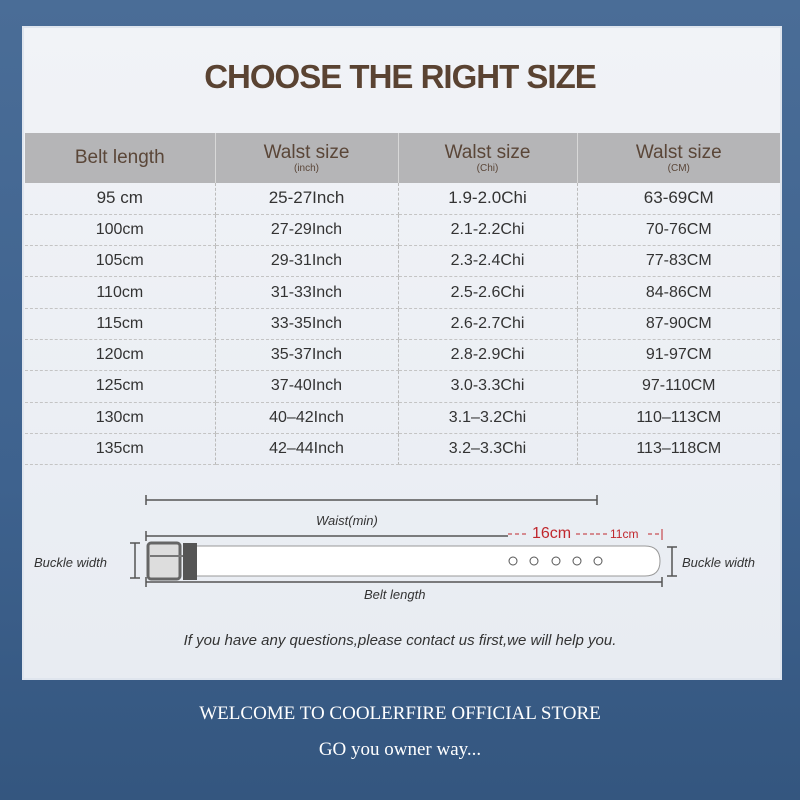  What do you see at coordinates (307, 324) in the screenshot?
I see `table-cell: 33-35Inch` at bounding box center [307, 324].